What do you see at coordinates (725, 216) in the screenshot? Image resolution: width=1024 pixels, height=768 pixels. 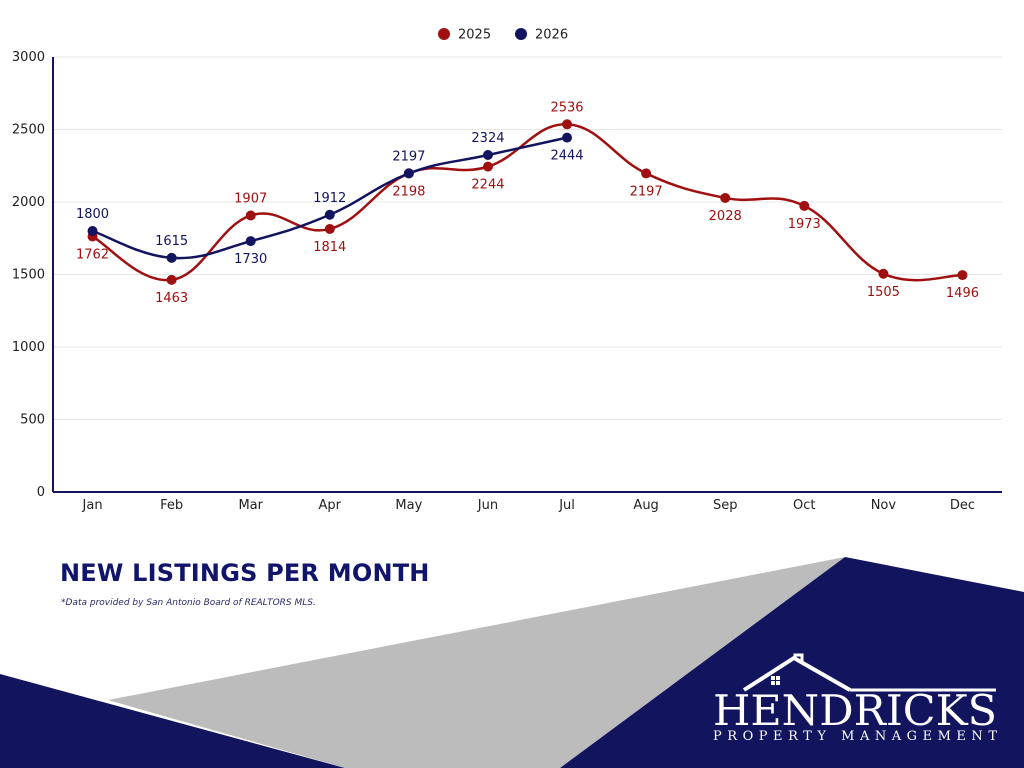 I see `data-label-2025: 2028` at bounding box center [725, 216].